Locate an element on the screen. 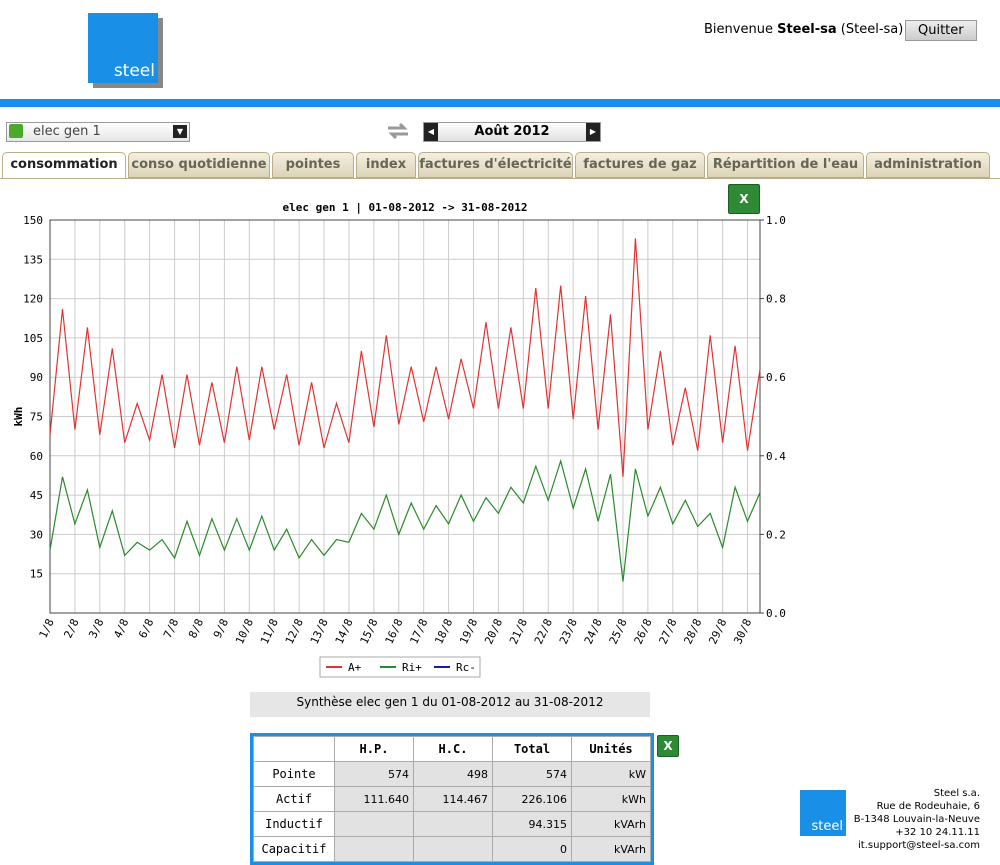 Image resolution: width=1000 pixels, height=865 pixels. row-label: Actif is located at coordinates (294, 799).